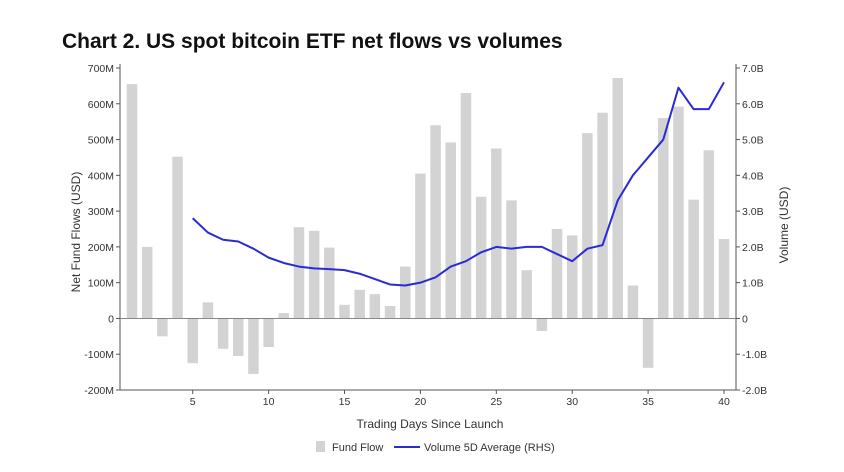  What do you see at coordinates (754, 355) in the screenshot?
I see `y2-tick-label: -1.0B` at bounding box center [754, 355].